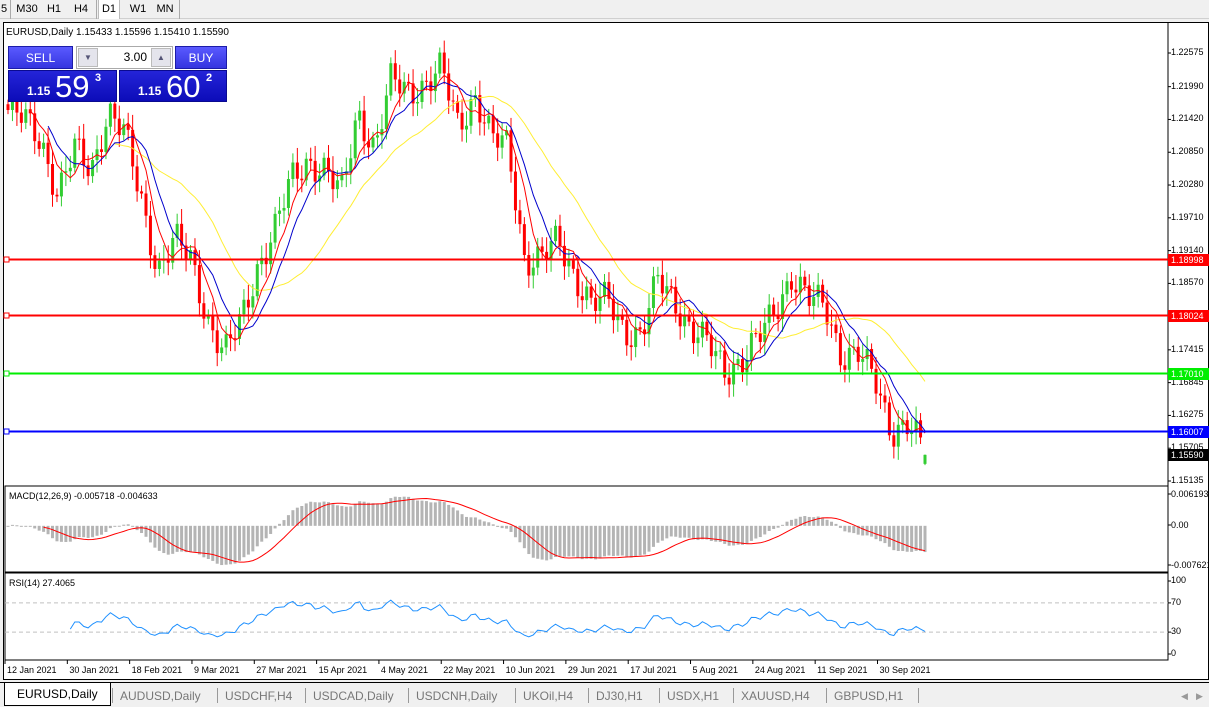 Image resolution: width=1209 pixels, height=707 pixels. What do you see at coordinates (775, 696) in the screenshot?
I see `tab-xauusd-h4: XAUUSD,H4` at bounding box center [775, 696].